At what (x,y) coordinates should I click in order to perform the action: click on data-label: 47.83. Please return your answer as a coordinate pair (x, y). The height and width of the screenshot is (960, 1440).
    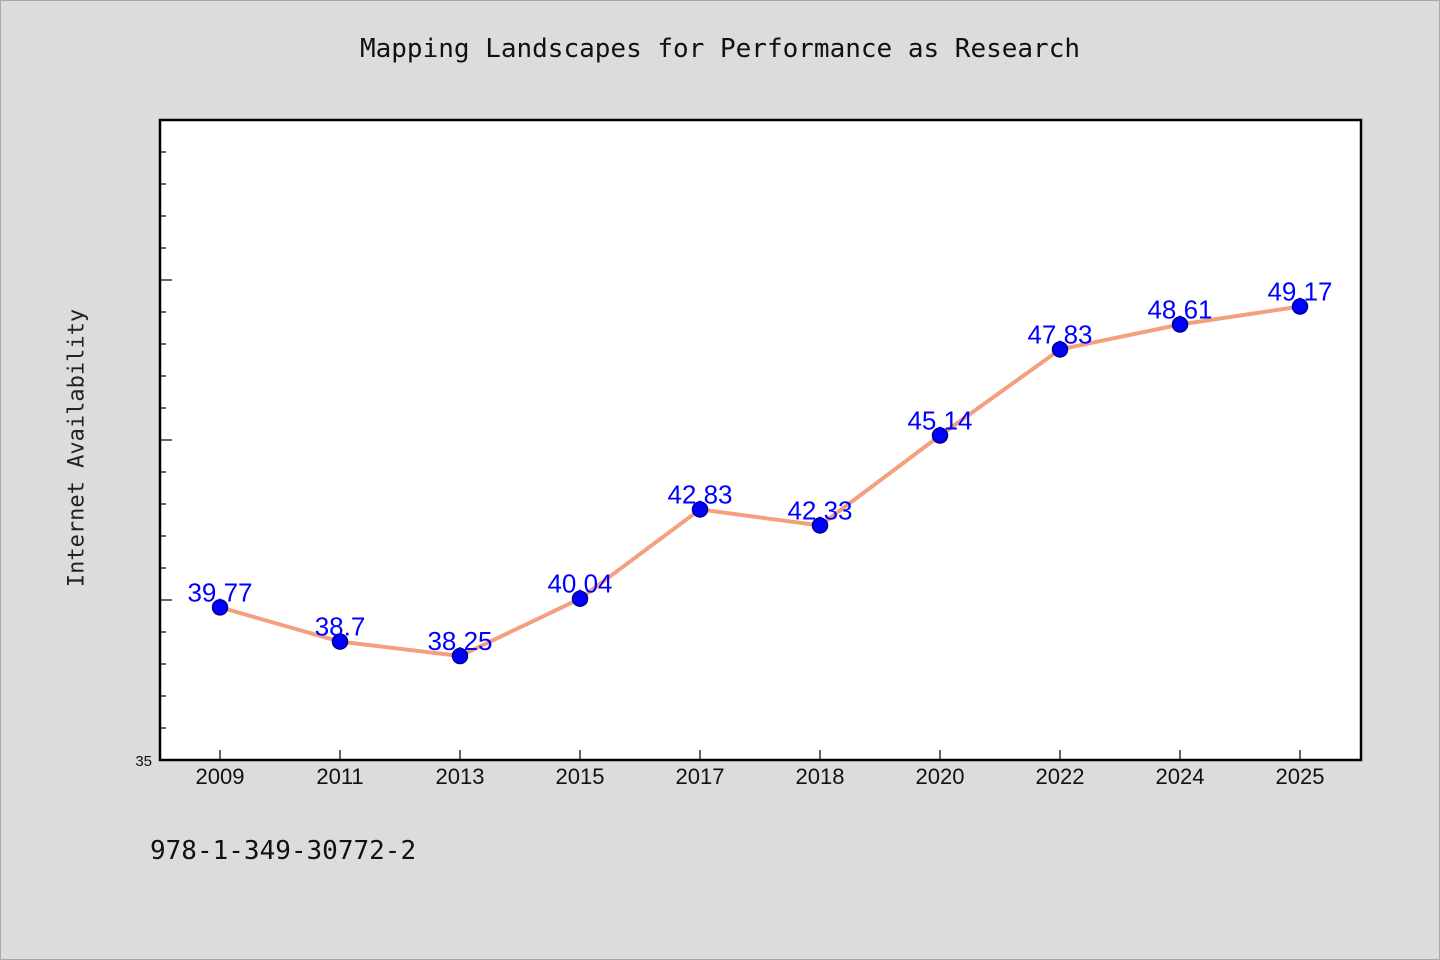
    Looking at the image, I should click on (1059, 334).